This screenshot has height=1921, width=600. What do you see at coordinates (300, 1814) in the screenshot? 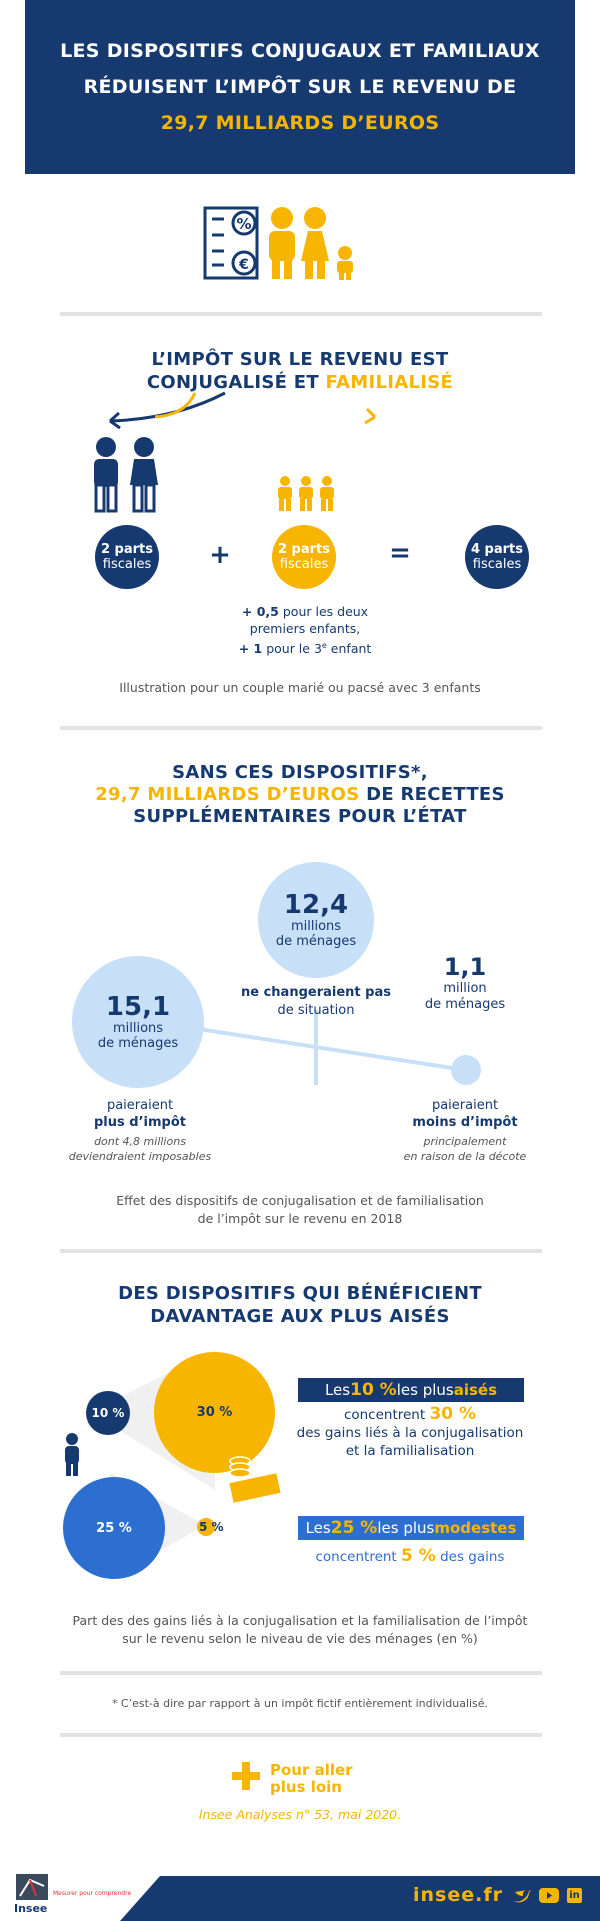
I see `reference: Insee Analyses n° 53, mai 2020.` at bounding box center [300, 1814].